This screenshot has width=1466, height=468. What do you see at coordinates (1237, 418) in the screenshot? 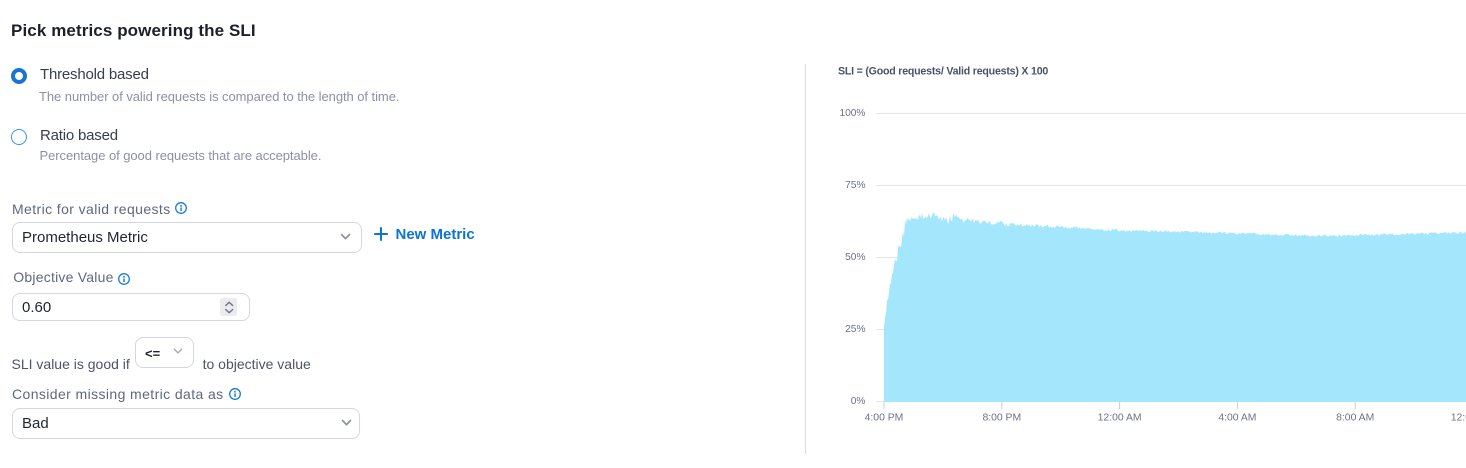
I see `svg-text: 4:00 AM` at bounding box center [1237, 418].